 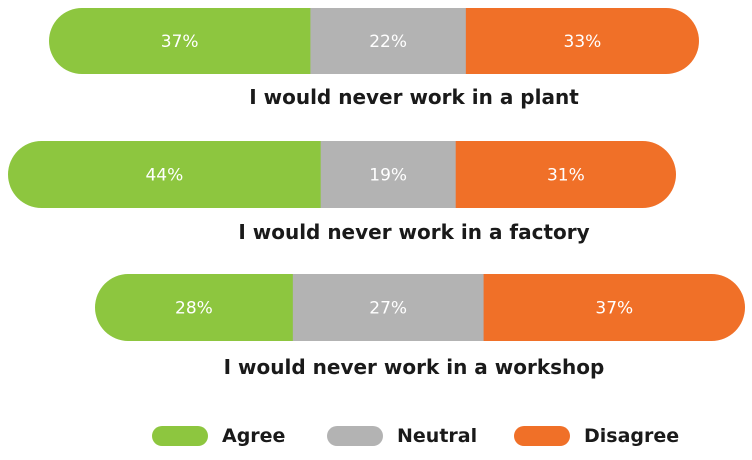 I want to click on data-label-agree: 44%, so click(x=164, y=176).